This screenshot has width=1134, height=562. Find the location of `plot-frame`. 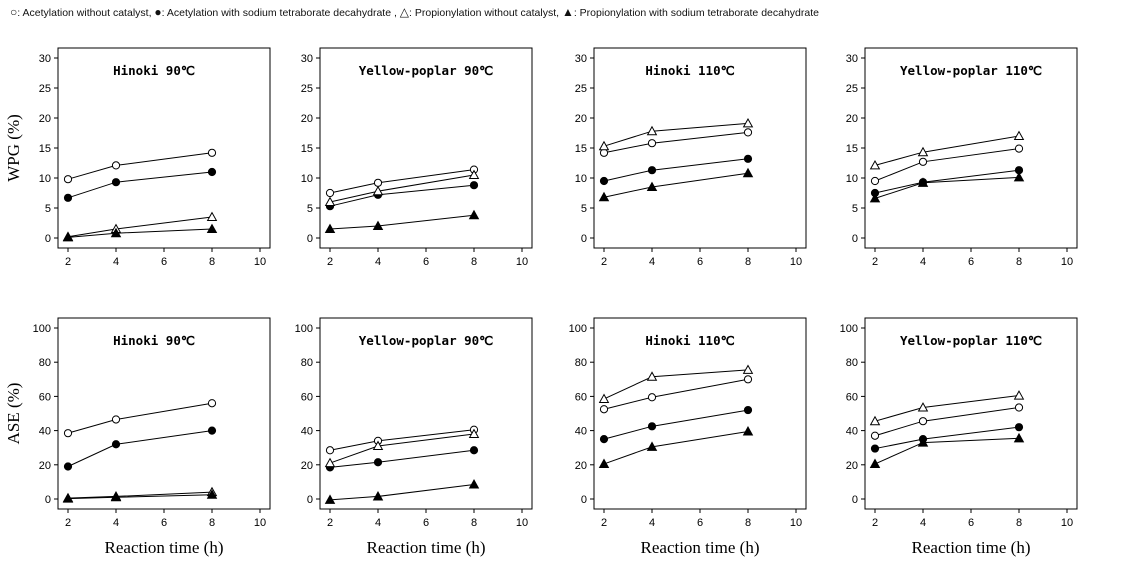

plot-frame is located at coordinates (426, 148).